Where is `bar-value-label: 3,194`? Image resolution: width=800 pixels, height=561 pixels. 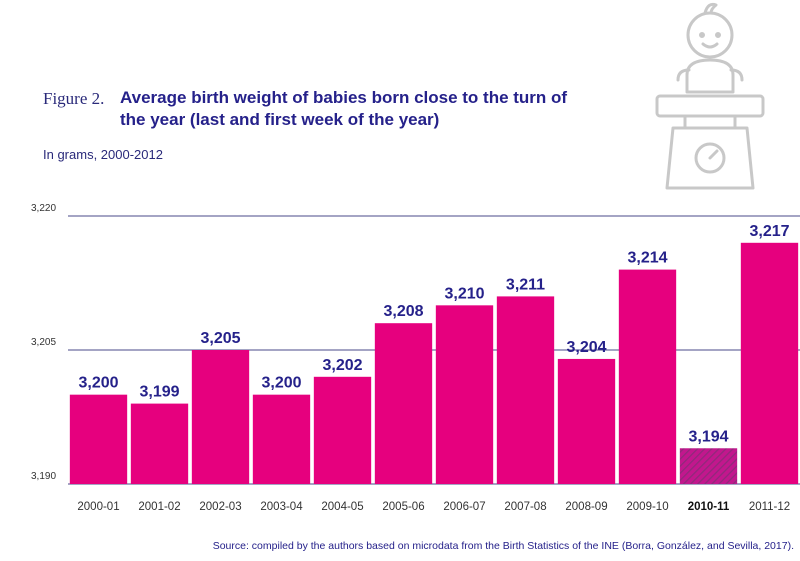
bar-value-label: 3,194 is located at coordinates (708, 436).